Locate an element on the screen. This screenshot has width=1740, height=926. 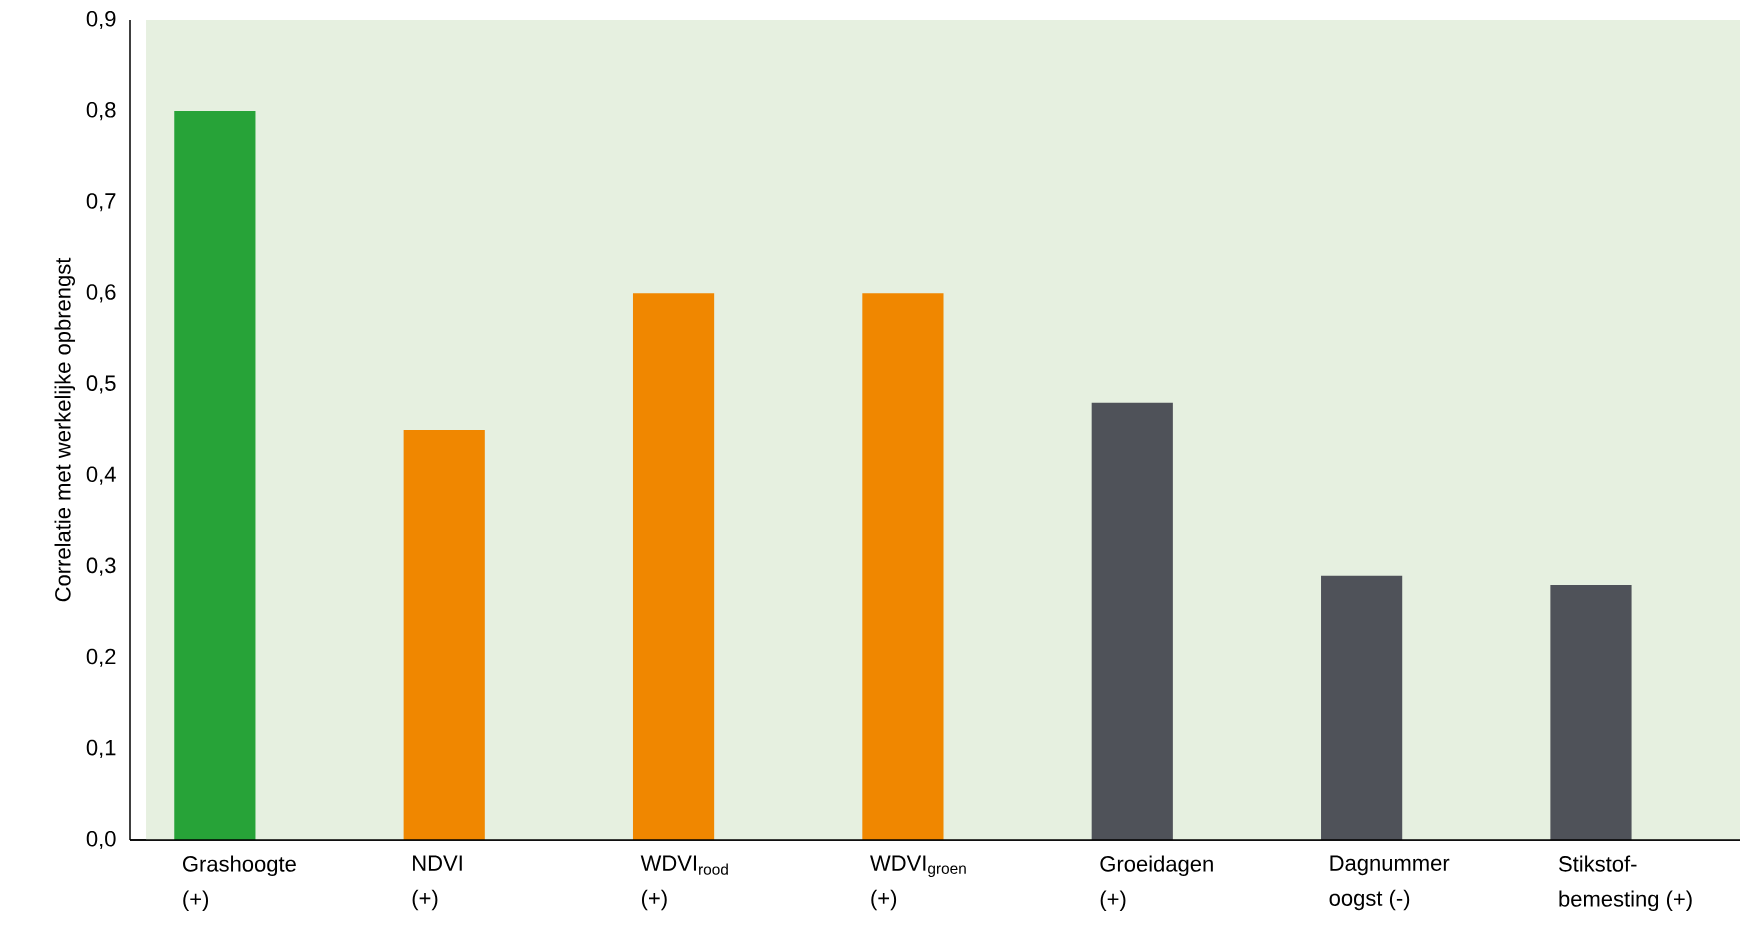
y-axis-title: Correlatie met werkelijke opbrengst is located at coordinates (65, 429).